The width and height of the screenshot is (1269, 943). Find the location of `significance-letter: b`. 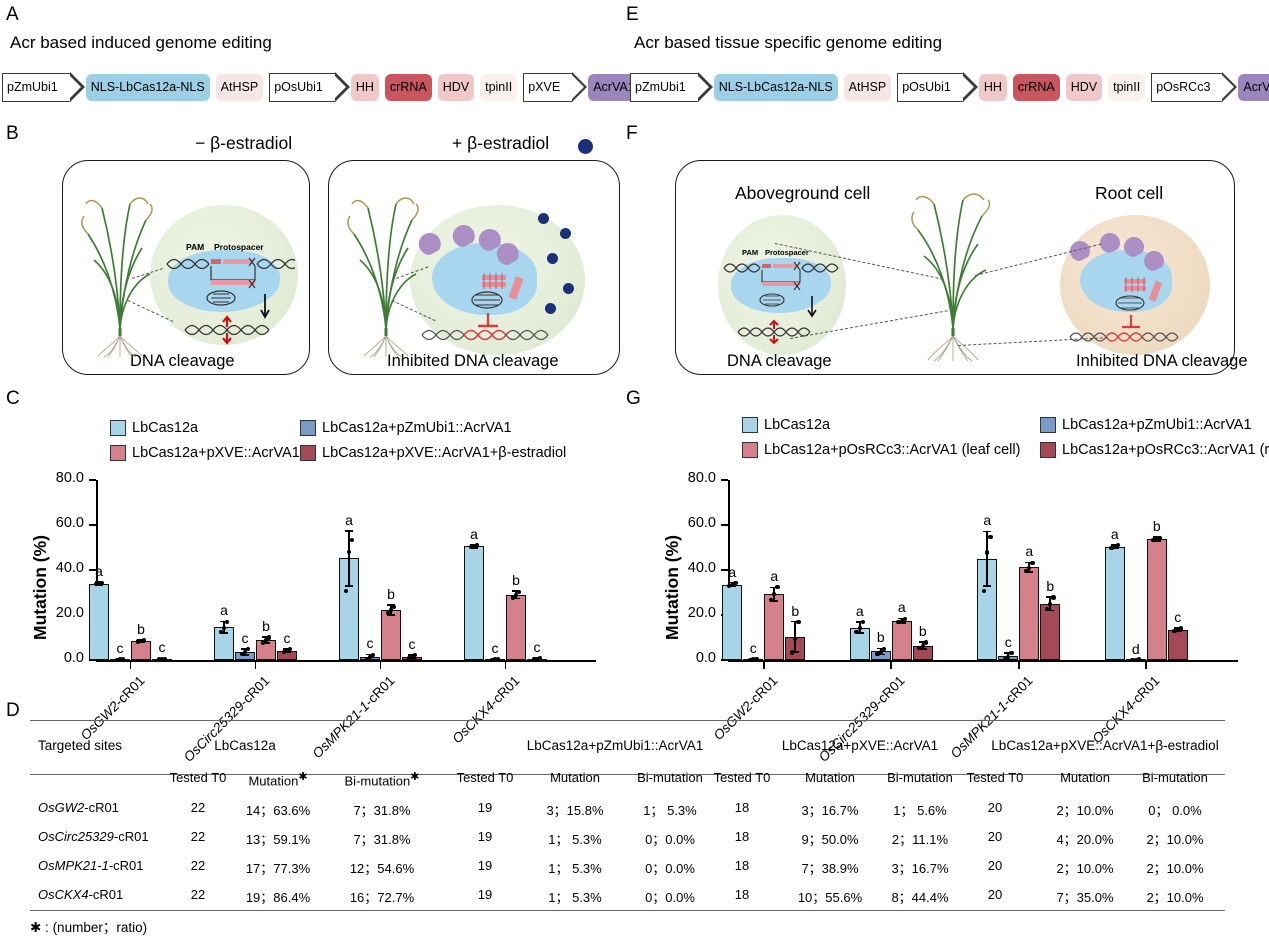

significance-letter: b is located at coordinates (391, 593).